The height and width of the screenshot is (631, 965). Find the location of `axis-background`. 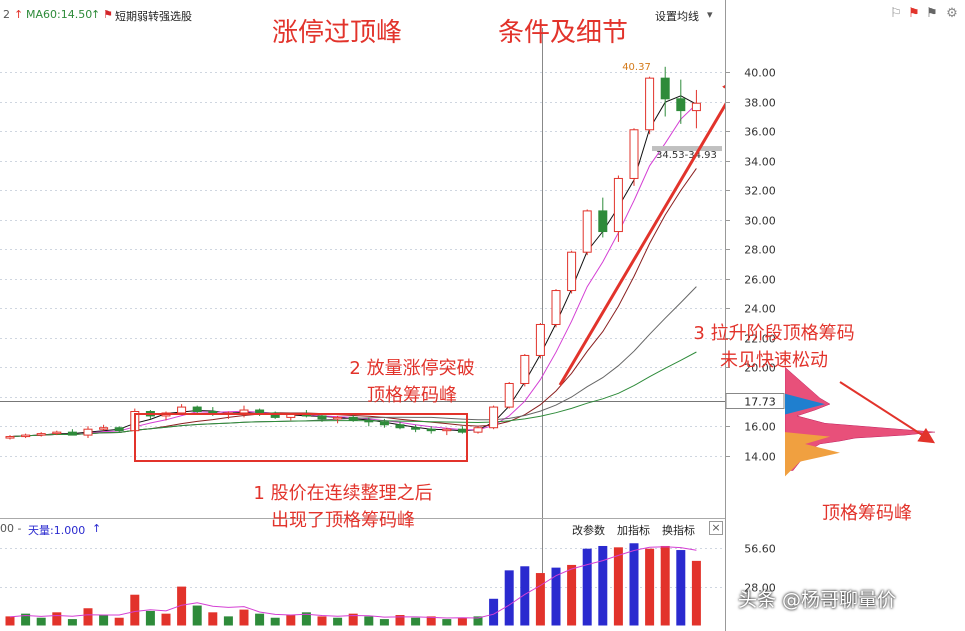

axis-background is located at coordinates (755, 315).